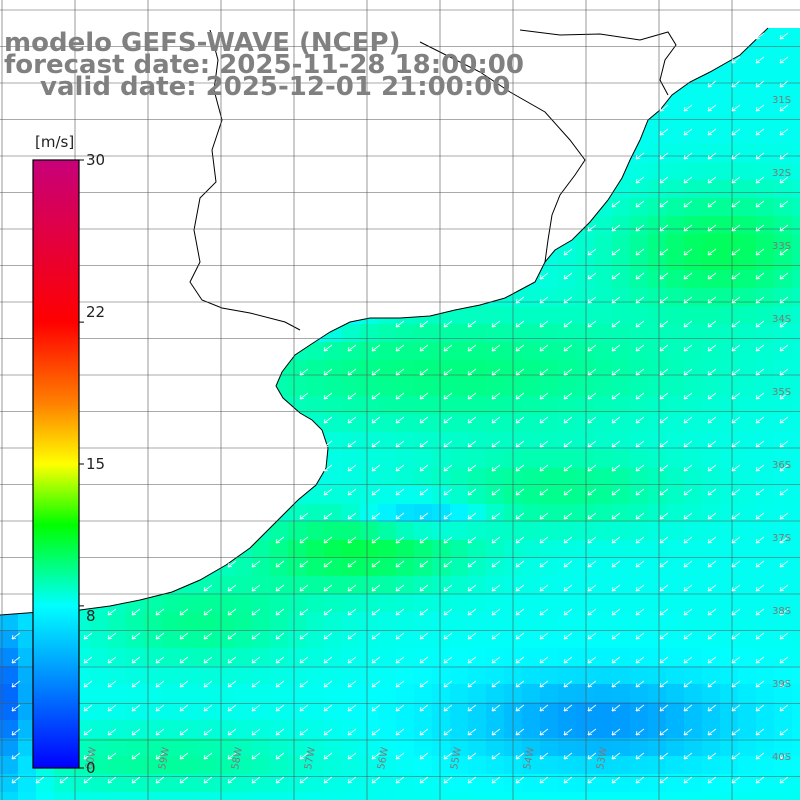 Image resolution: width=800 pixels, height=800 pixels. Describe the element at coordinates (91, 768) in the screenshot. I see `colorbar-tick-label: 0` at that location.